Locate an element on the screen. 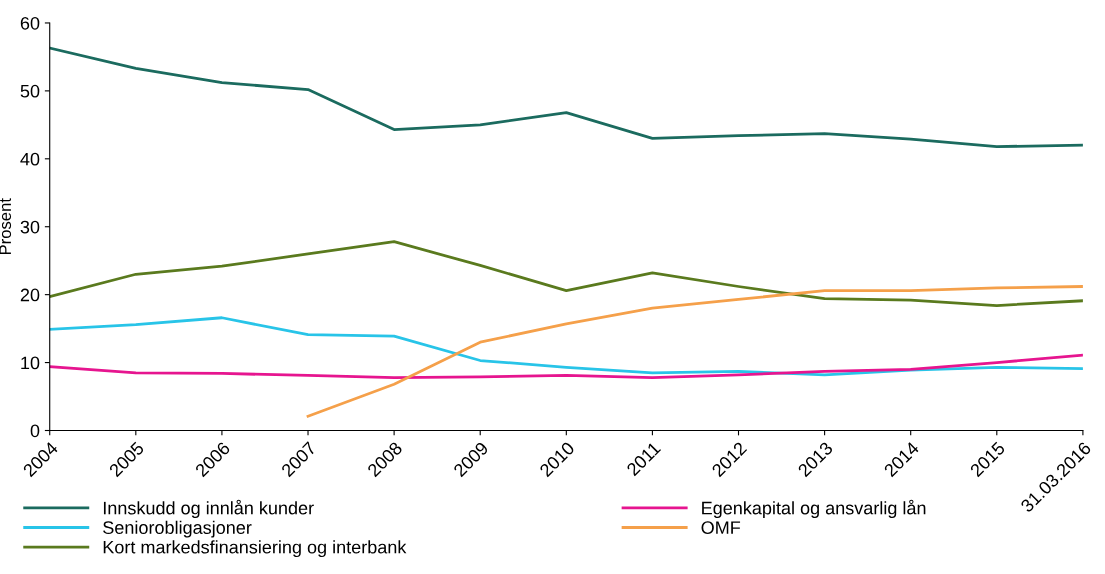 The height and width of the screenshot is (574, 1105). legend-label: Egenkapital og ansvarlig lån is located at coordinates (814, 509).